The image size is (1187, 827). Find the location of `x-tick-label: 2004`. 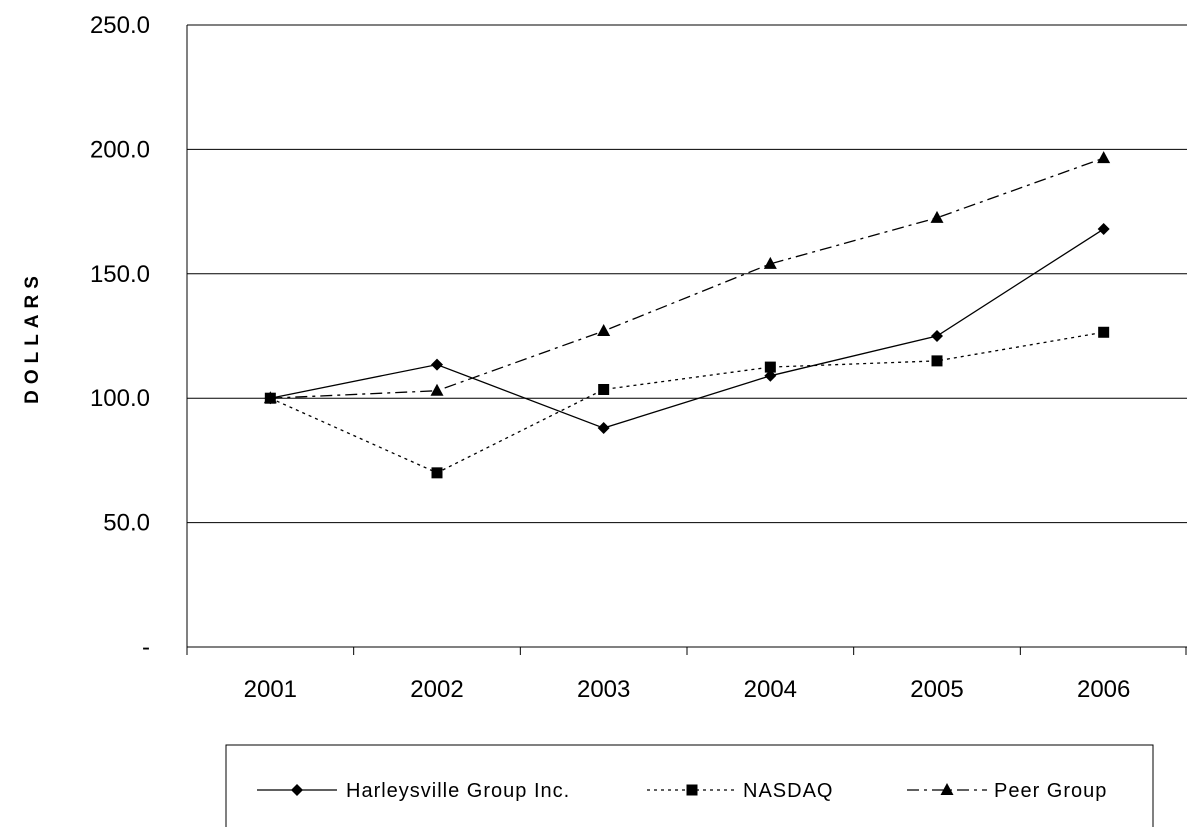

x-tick-label: 2004 is located at coordinates (770, 689).